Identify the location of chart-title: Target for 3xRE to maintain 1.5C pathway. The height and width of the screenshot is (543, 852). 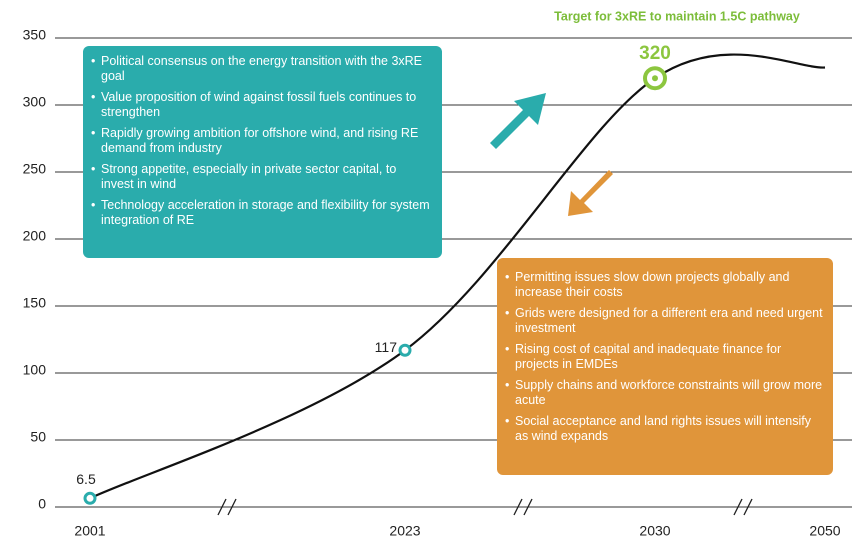
(677, 16).